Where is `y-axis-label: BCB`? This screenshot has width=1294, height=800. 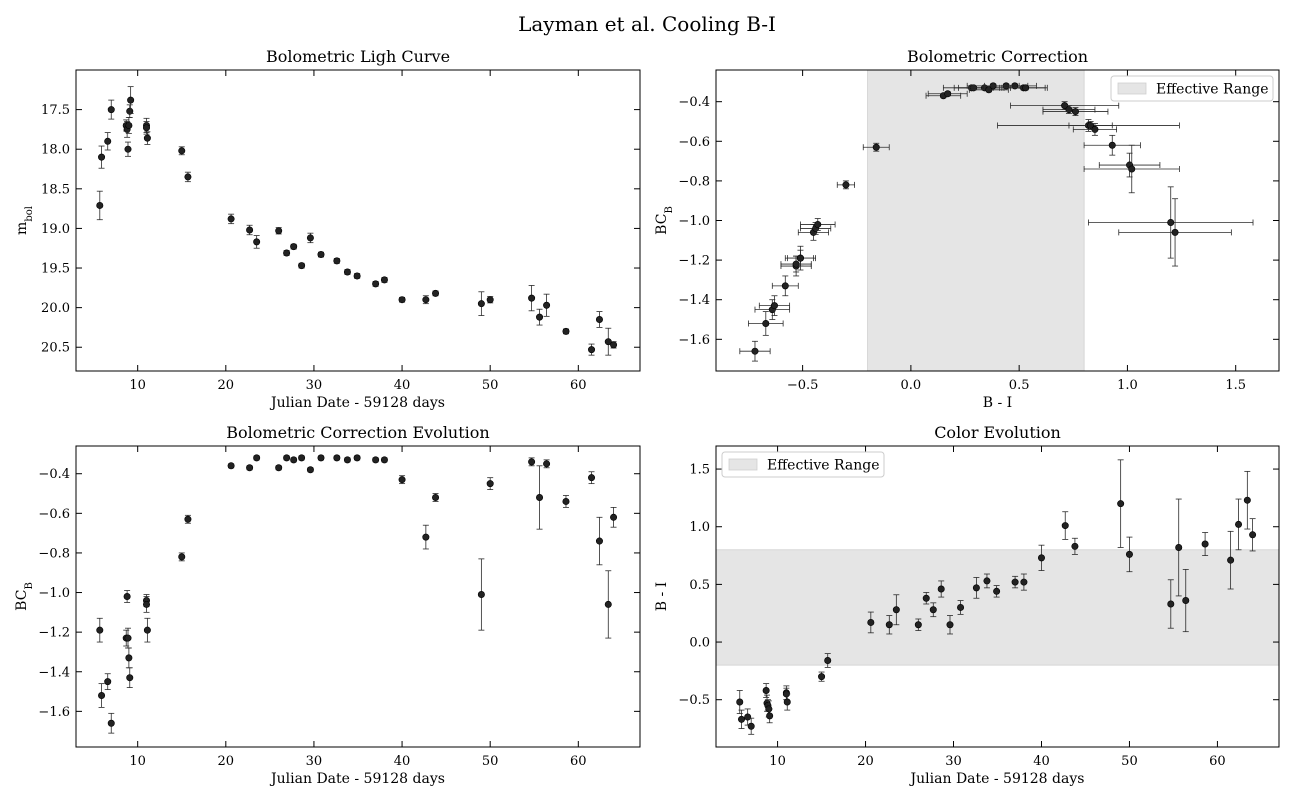
y-axis-label: BCB is located at coordinates (664, 220).